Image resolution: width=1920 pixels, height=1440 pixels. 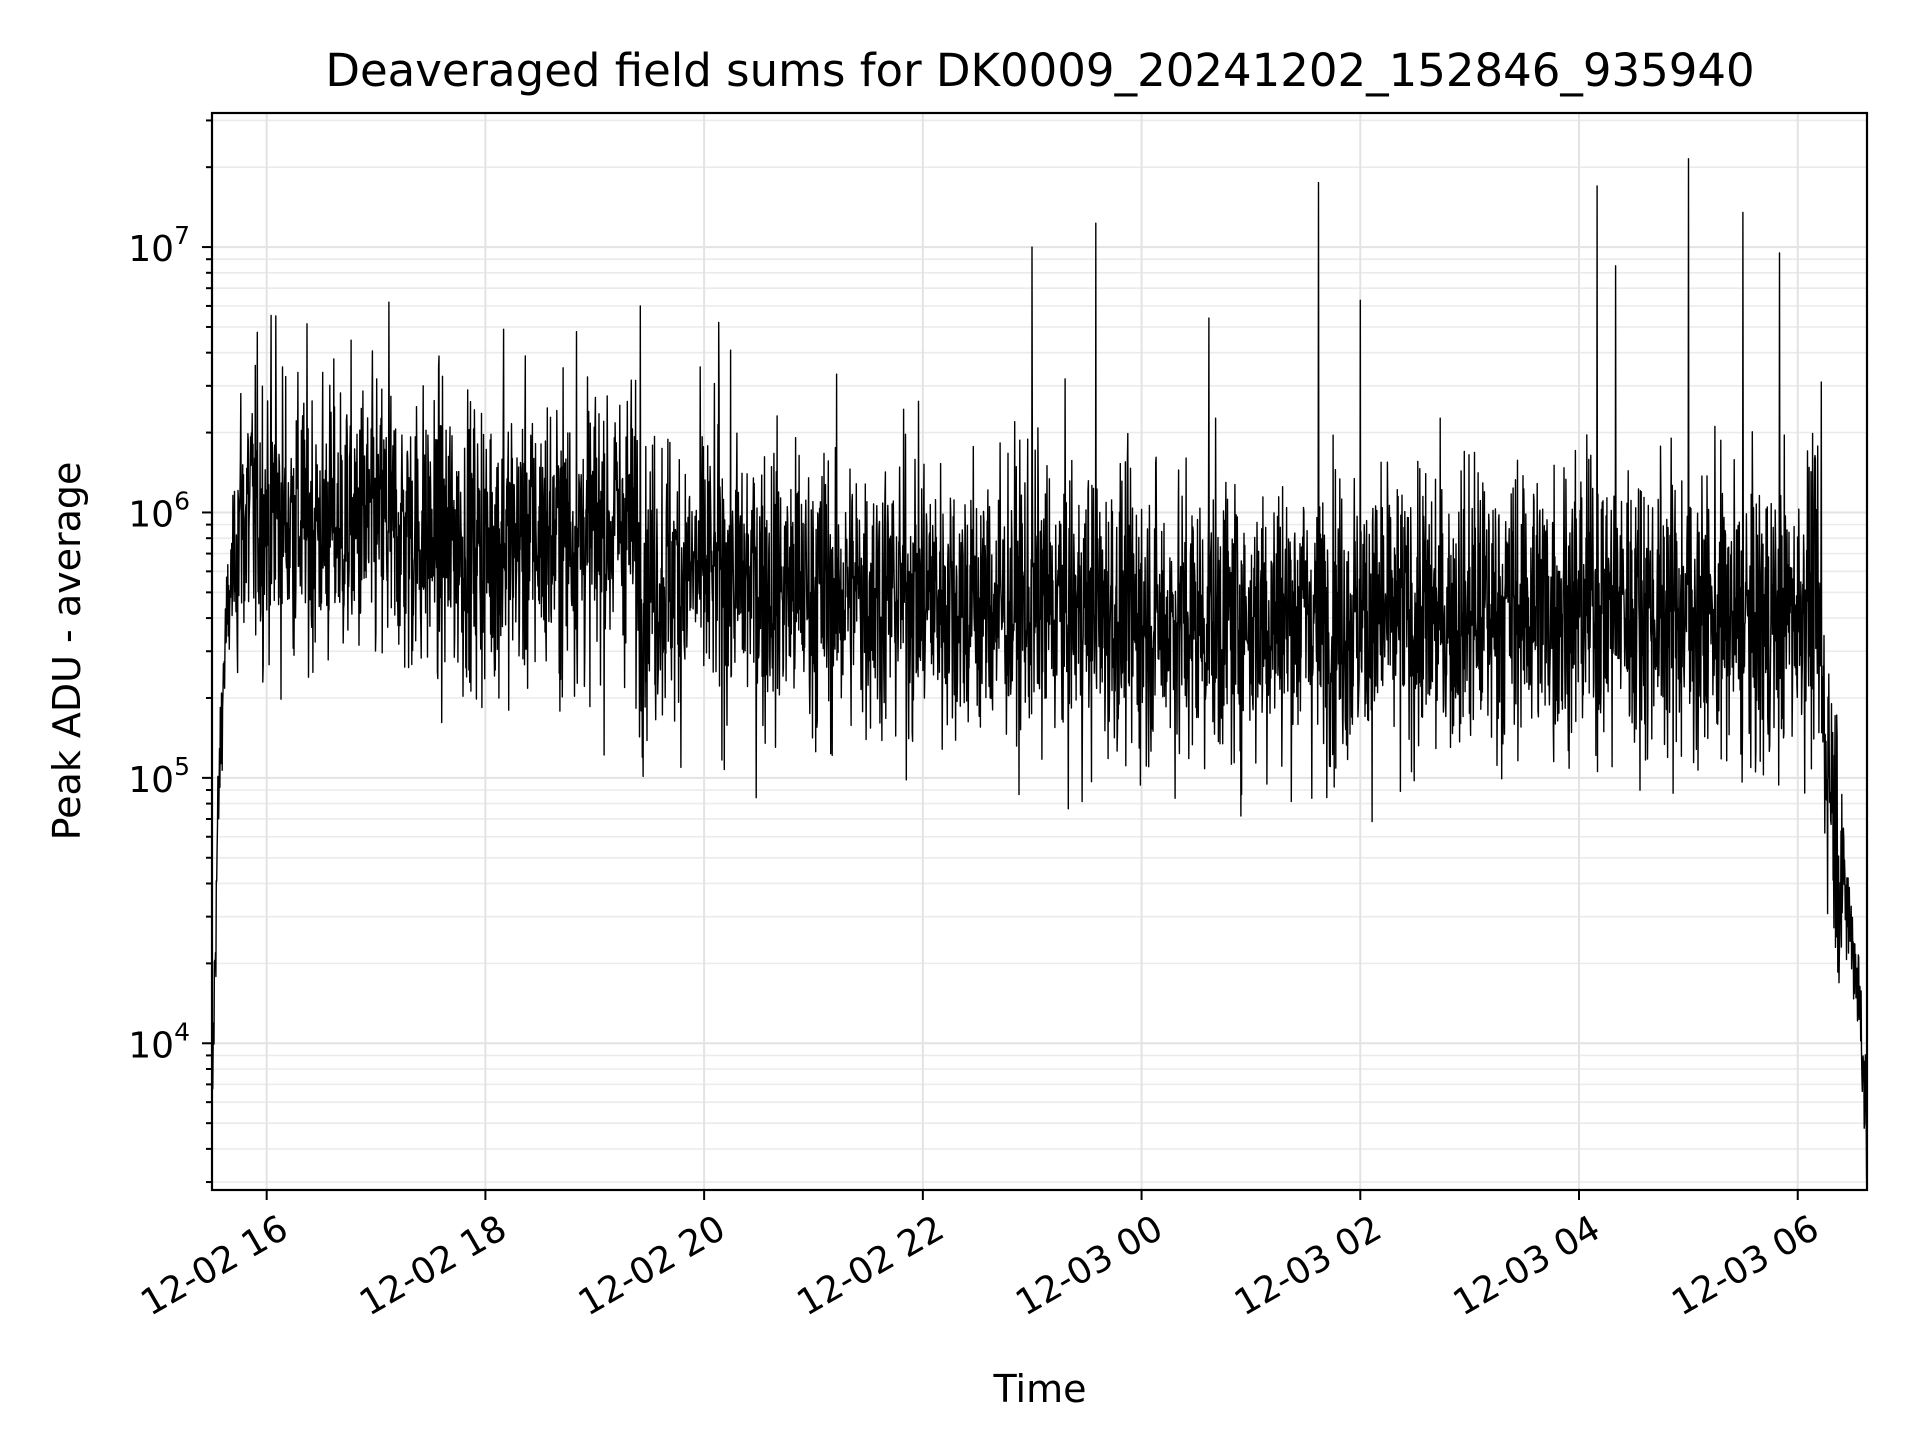 I want to click on y-tick-label: 10⁶, so click(x=159, y=510).